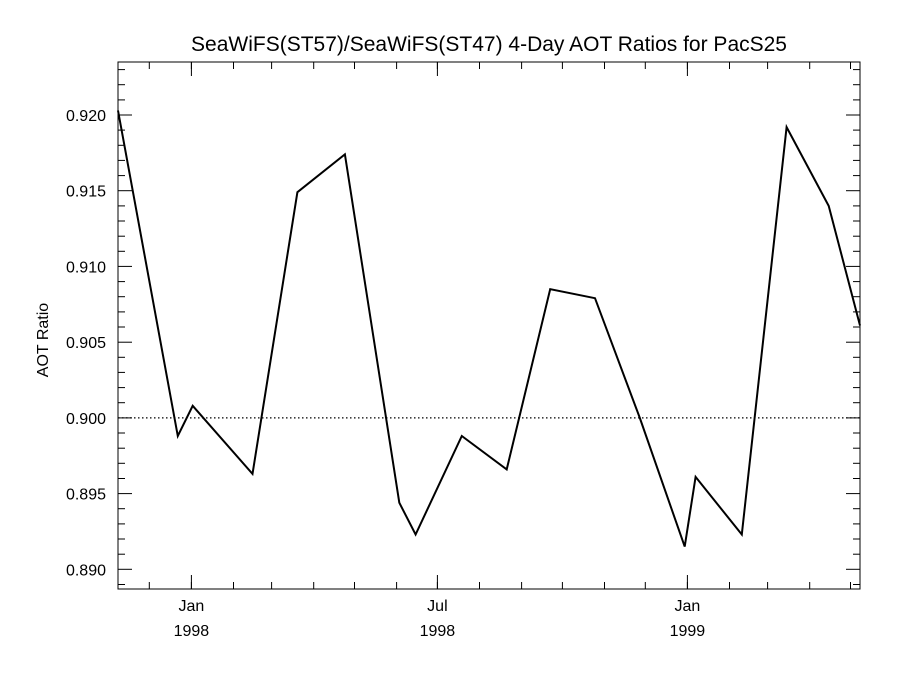 The height and width of the screenshot is (675, 900). I want to click on y-tick-label: 0.895, so click(86, 495).